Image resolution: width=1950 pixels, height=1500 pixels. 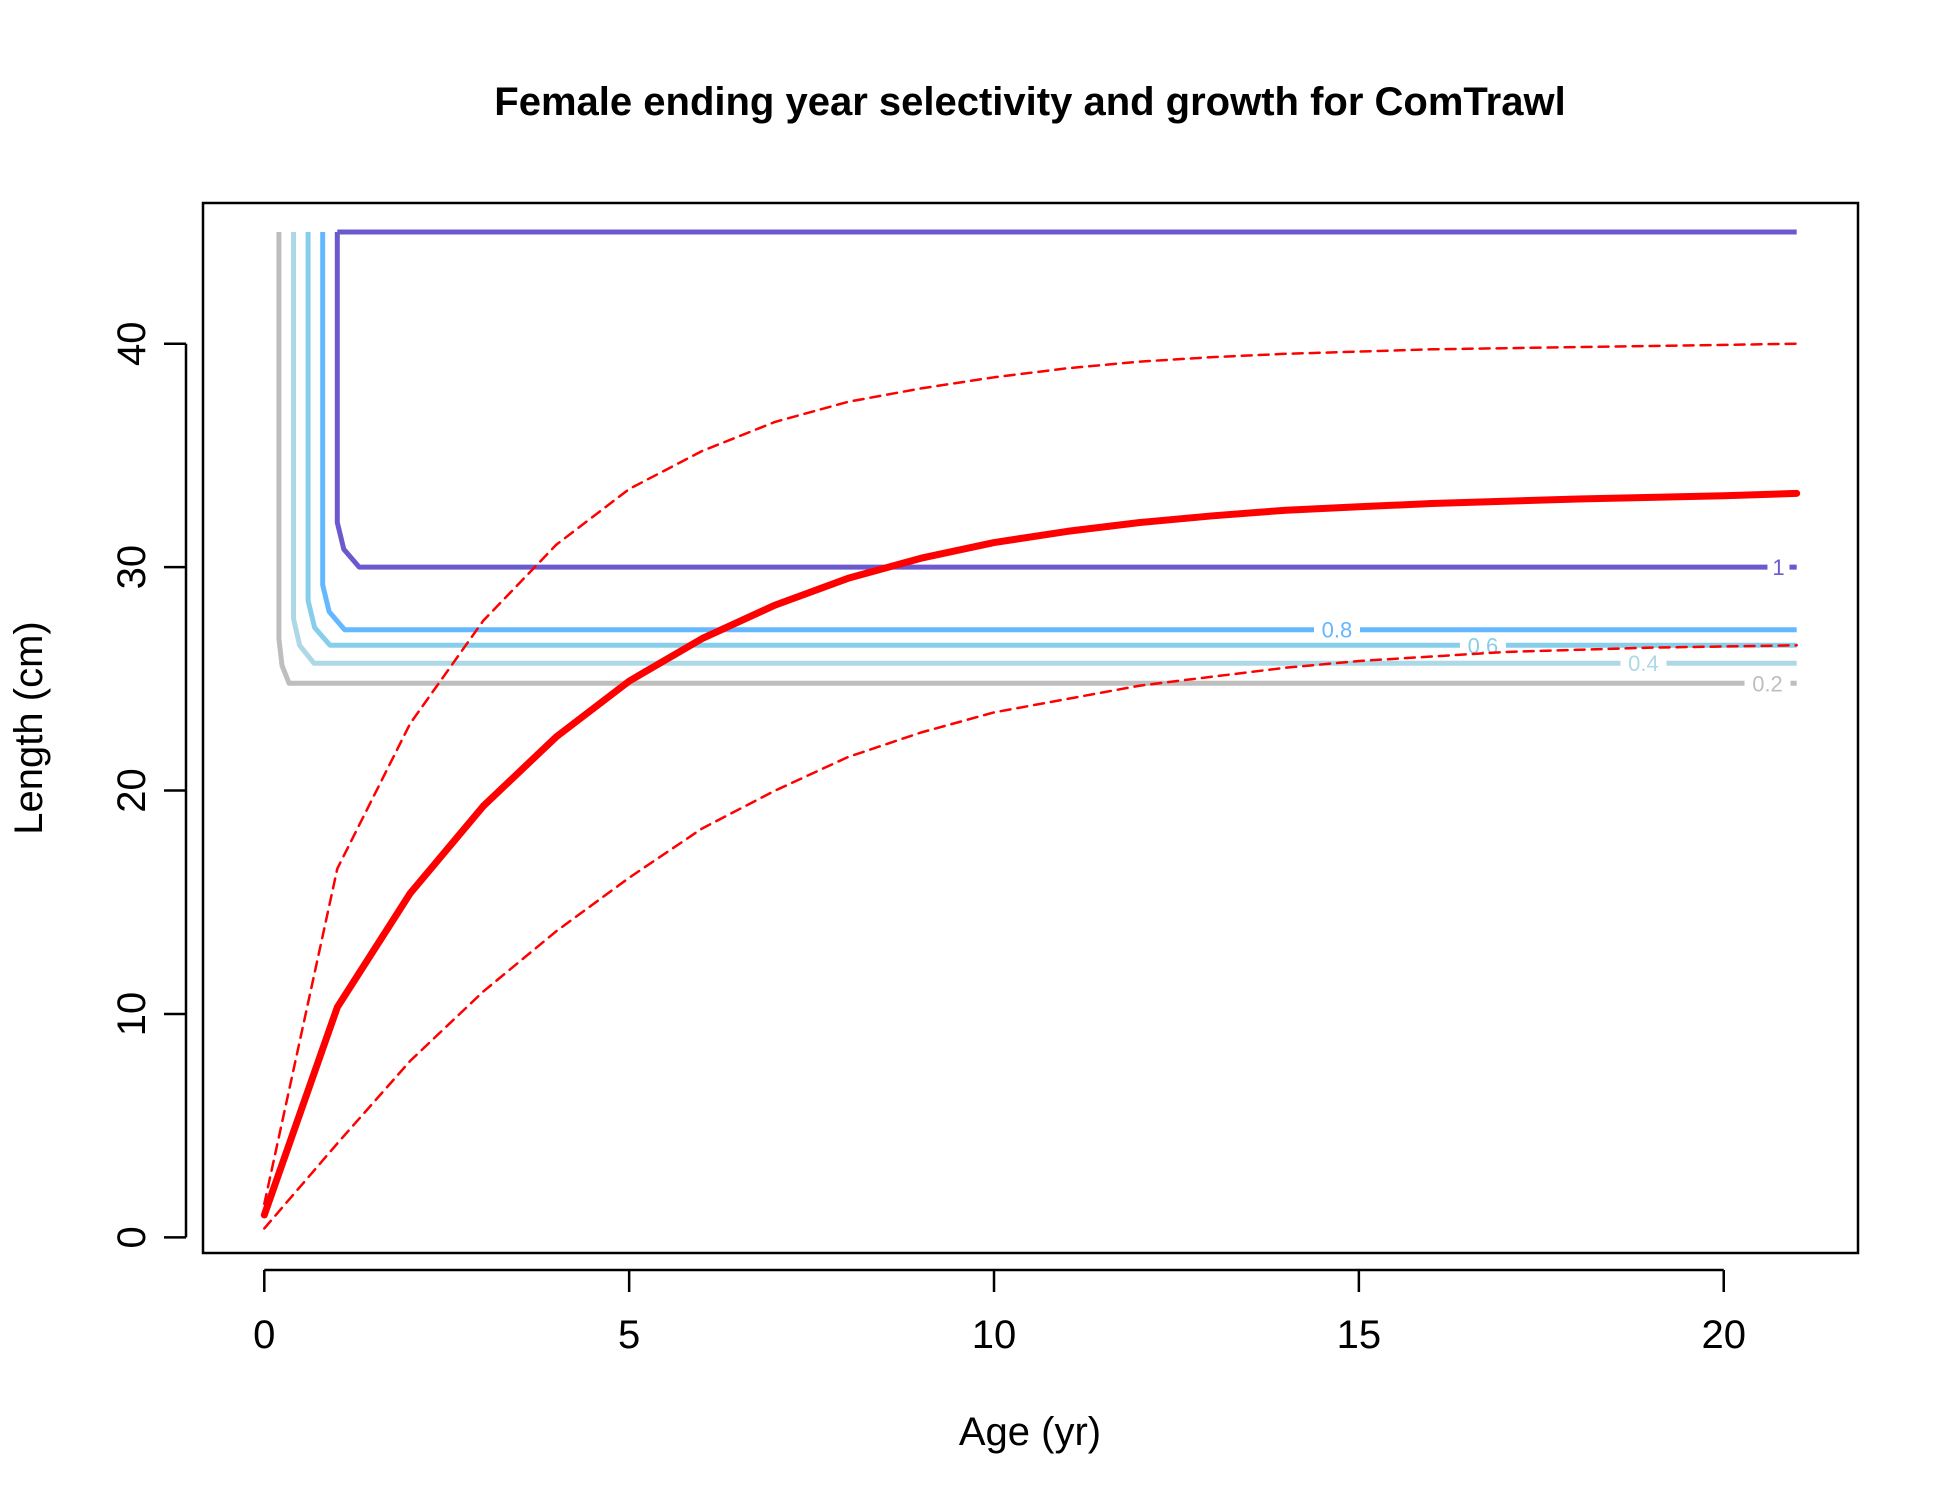 I want to click on y-tick-label: 40, so click(x=132, y=343).